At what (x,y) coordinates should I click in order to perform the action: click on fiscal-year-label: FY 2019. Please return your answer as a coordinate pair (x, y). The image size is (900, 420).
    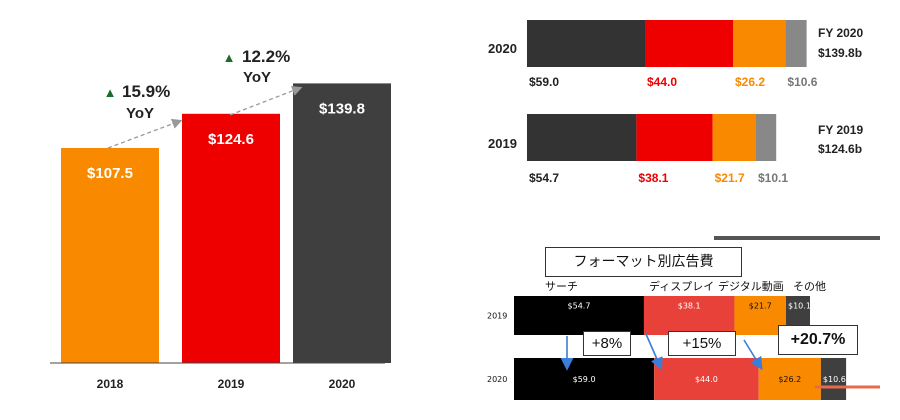
    Looking at the image, I should click on (840, 130).